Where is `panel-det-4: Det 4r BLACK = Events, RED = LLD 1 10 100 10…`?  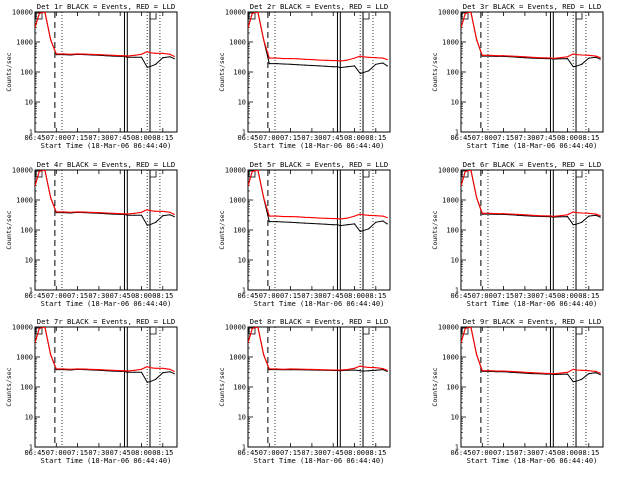 panel-det-4: Det 4r BLACK = Events, RED = LLD 1 10 100 10… is located at coordinates (91, 234).